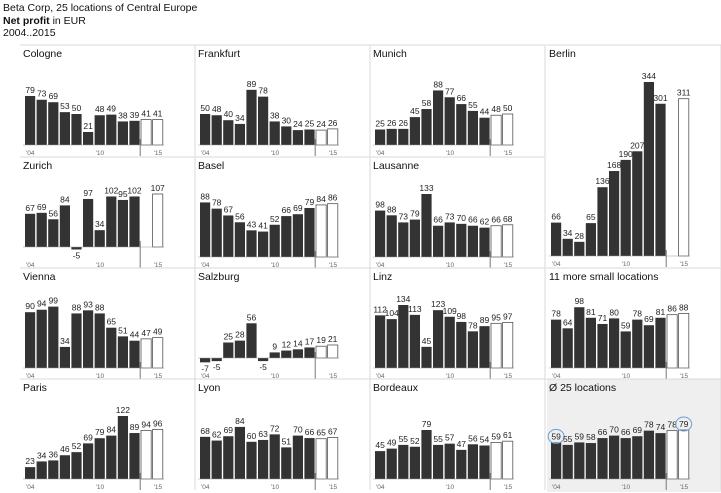  Describe the element at coordinates (404, 439) in the screenshot. I see `data-label-bordeaux-2006: 55` at that location.